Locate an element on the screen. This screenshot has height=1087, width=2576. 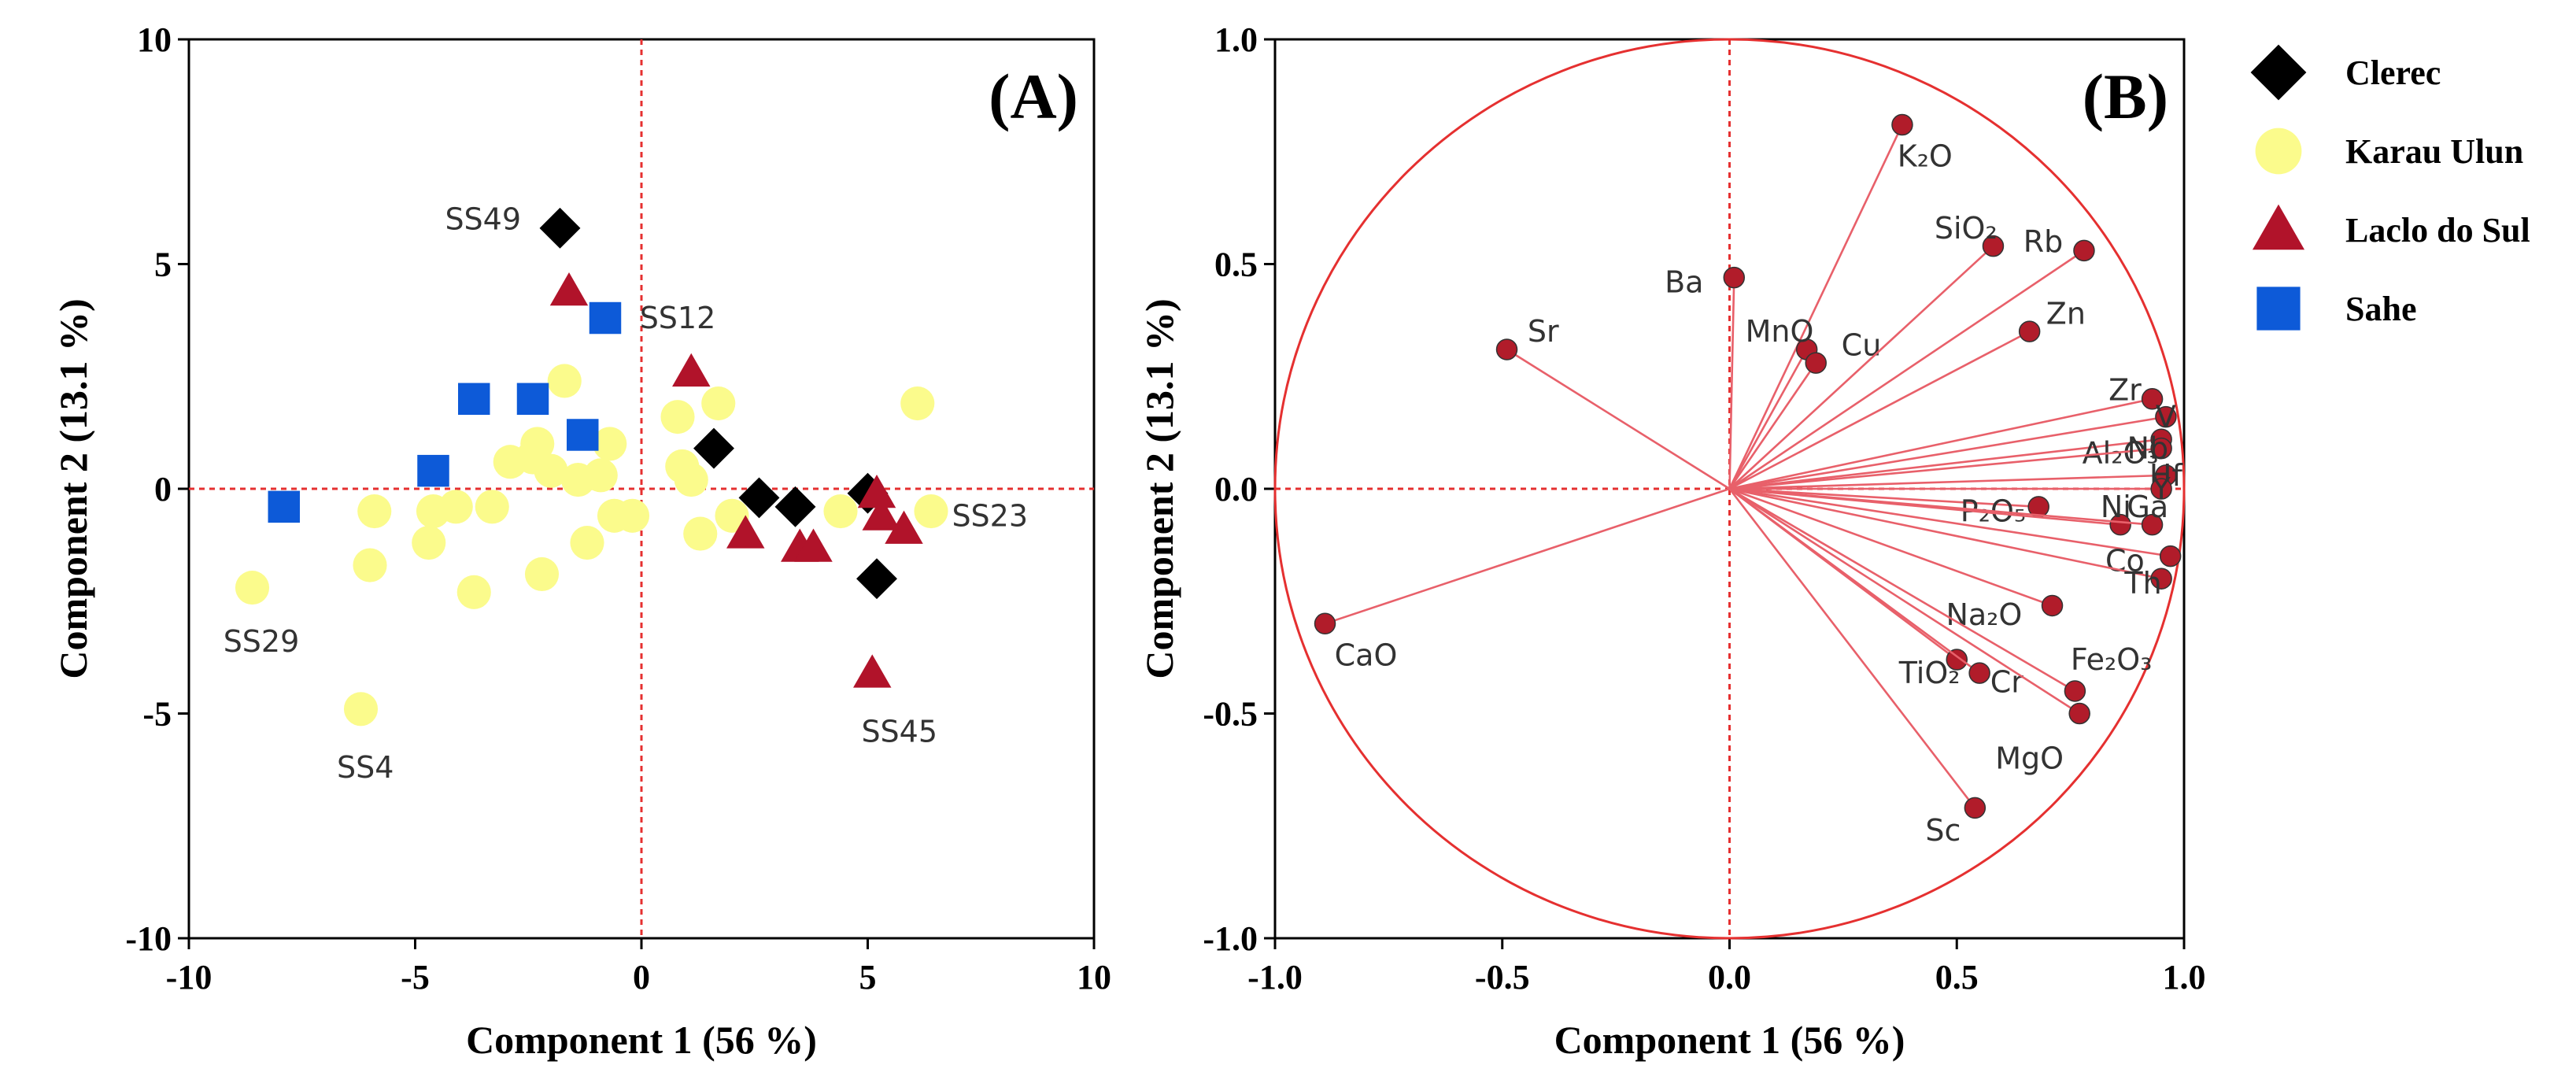
panel-b-x-tick-label: 0.5 is located at coordinates (1957, 977).